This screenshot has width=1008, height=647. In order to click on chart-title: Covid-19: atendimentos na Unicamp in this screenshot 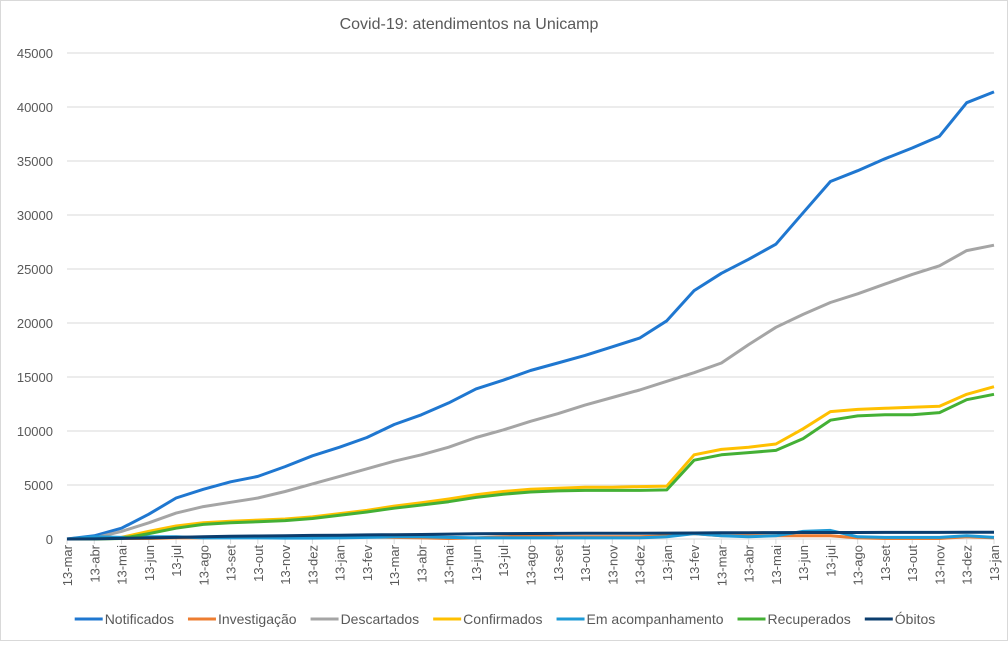, I will do `click(469, 24)`.